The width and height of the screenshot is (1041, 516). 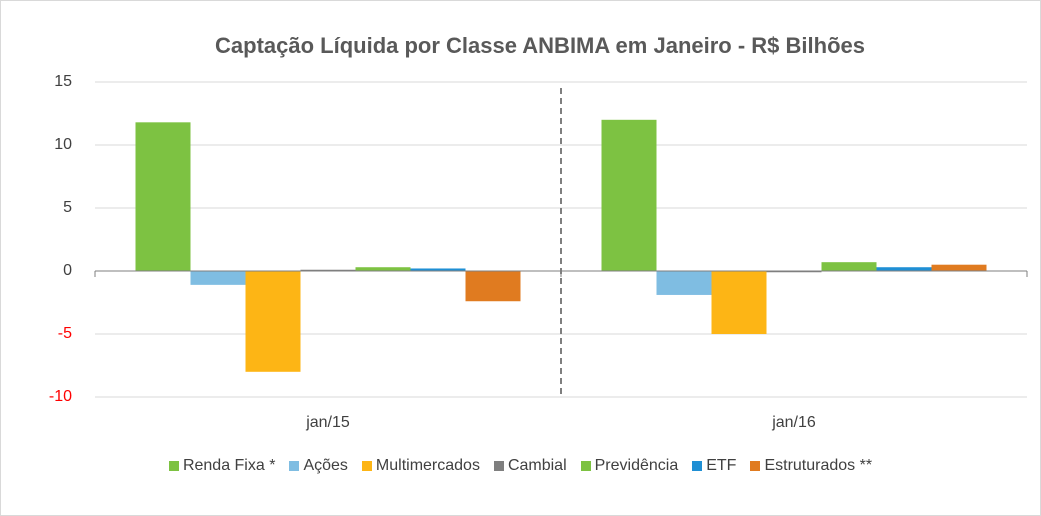 What do you see at coordinates (427, 465) in the screenshot?
I see `legend-label: Multimercados` at bounding box center [427, 465].